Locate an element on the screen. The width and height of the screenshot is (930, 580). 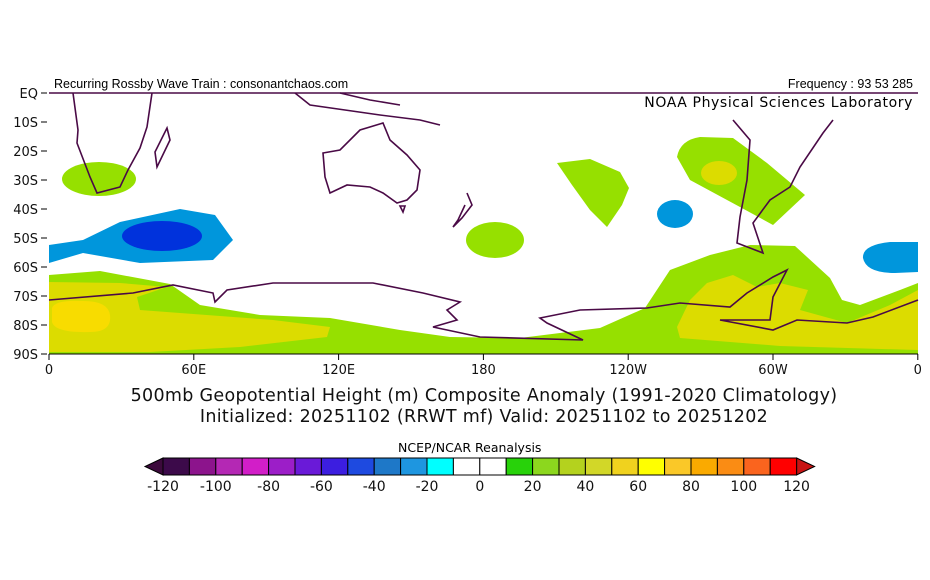
lon-label: 60W is located at coordinates (773, 370).